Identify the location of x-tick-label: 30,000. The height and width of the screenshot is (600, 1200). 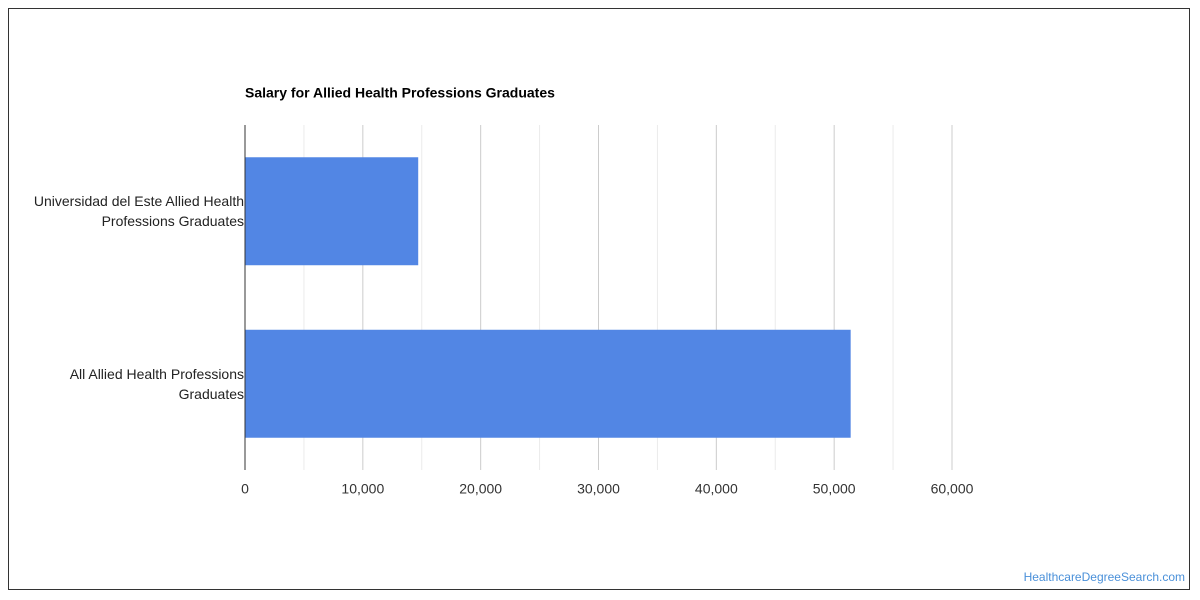
(598, 489).